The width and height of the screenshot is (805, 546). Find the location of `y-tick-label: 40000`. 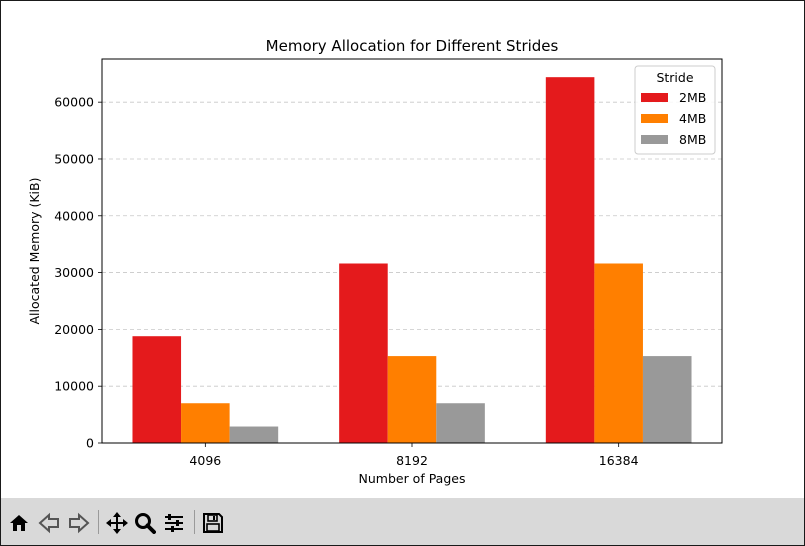

y-tick-label: 40000 is located at coordinates (74, 215).